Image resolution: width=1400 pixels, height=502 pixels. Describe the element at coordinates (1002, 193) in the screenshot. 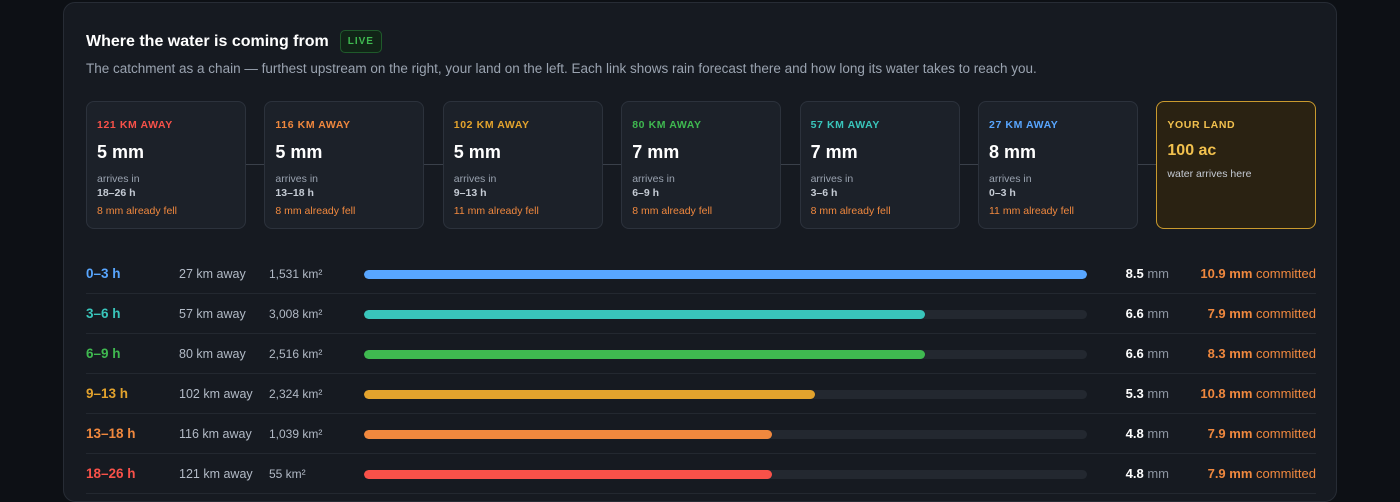

I see `card-arrival-range: 0–3 h` at that location.